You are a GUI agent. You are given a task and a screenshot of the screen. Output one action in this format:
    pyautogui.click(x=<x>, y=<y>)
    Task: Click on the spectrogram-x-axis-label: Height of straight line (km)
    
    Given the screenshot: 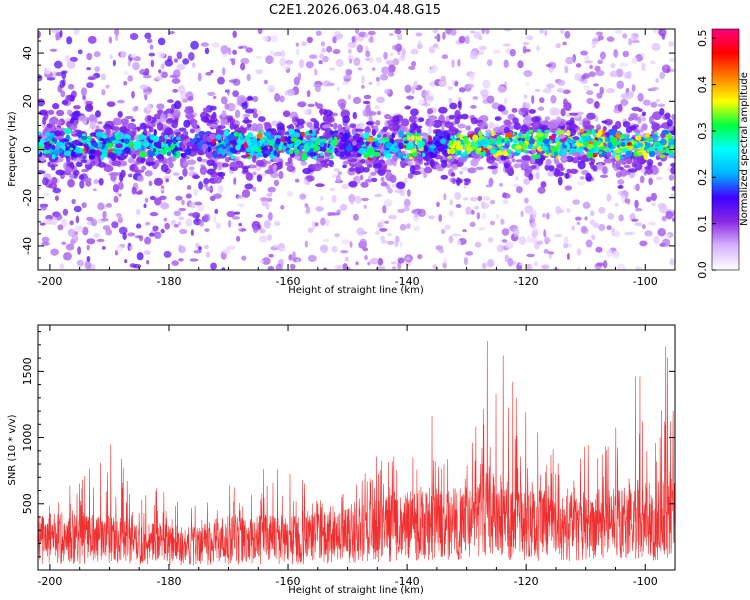 What is the action you would take?
    pyautogui.click(x=356, y=290)
    